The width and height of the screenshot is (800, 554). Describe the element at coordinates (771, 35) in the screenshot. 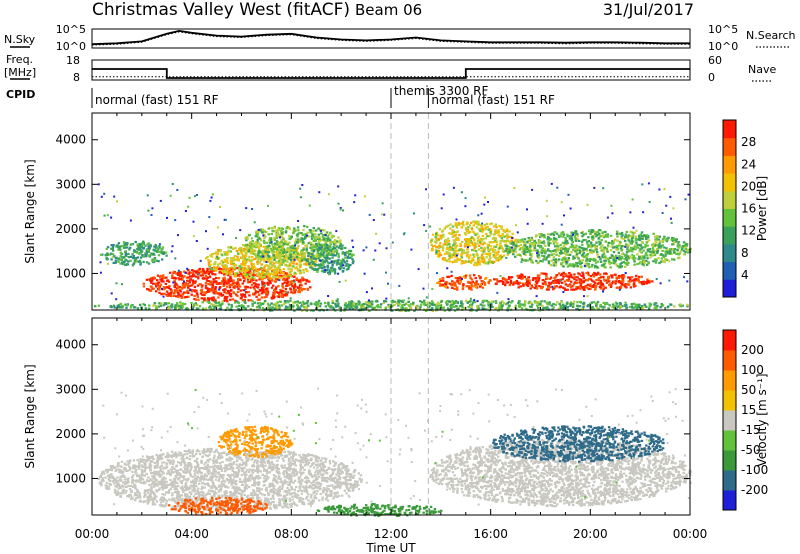

I see `nsearch-label: N.Search` at that location.